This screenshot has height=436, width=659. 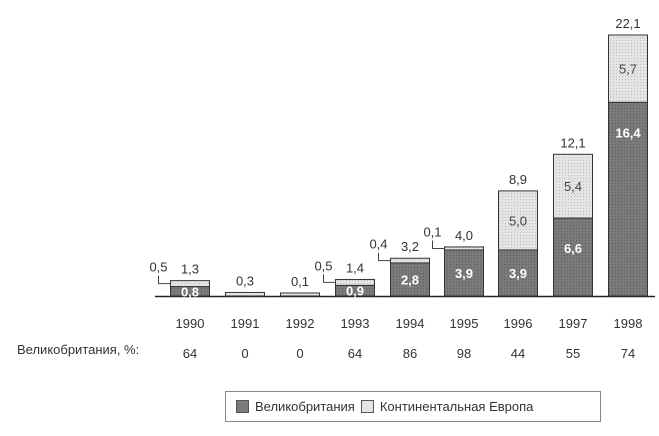 I want to click on bar-uk-1998, so click(x=628, y=199).